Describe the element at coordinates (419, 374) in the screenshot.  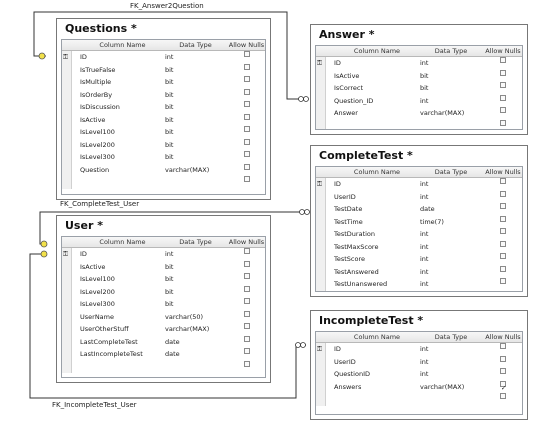
I see `table-row: QuestionID int` at that location.